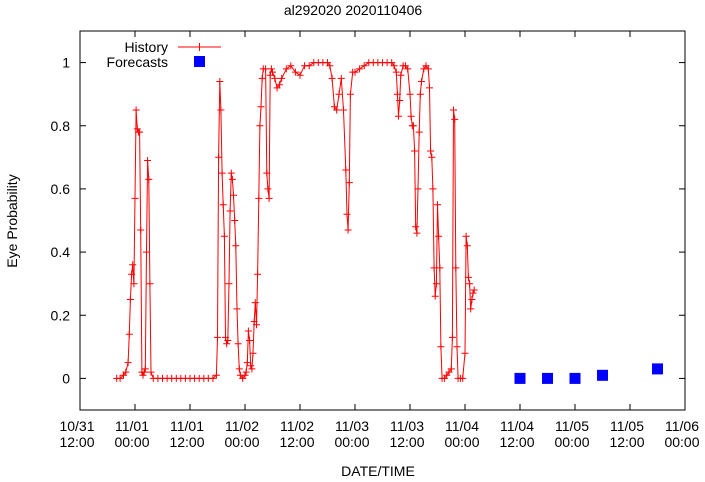  What do you see at coordinates (66, 63) in the screenshot?
I see `y-tick-label: 1` at bounding box center [66, 63].